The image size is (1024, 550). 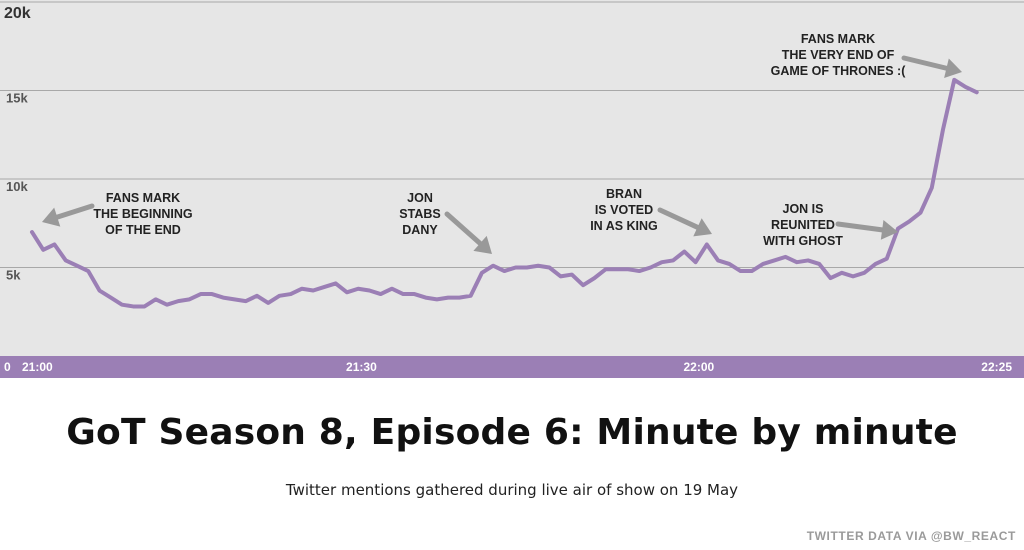 I want to click on annotation-4-line-1: JON IS, so click(x=803, y=209).